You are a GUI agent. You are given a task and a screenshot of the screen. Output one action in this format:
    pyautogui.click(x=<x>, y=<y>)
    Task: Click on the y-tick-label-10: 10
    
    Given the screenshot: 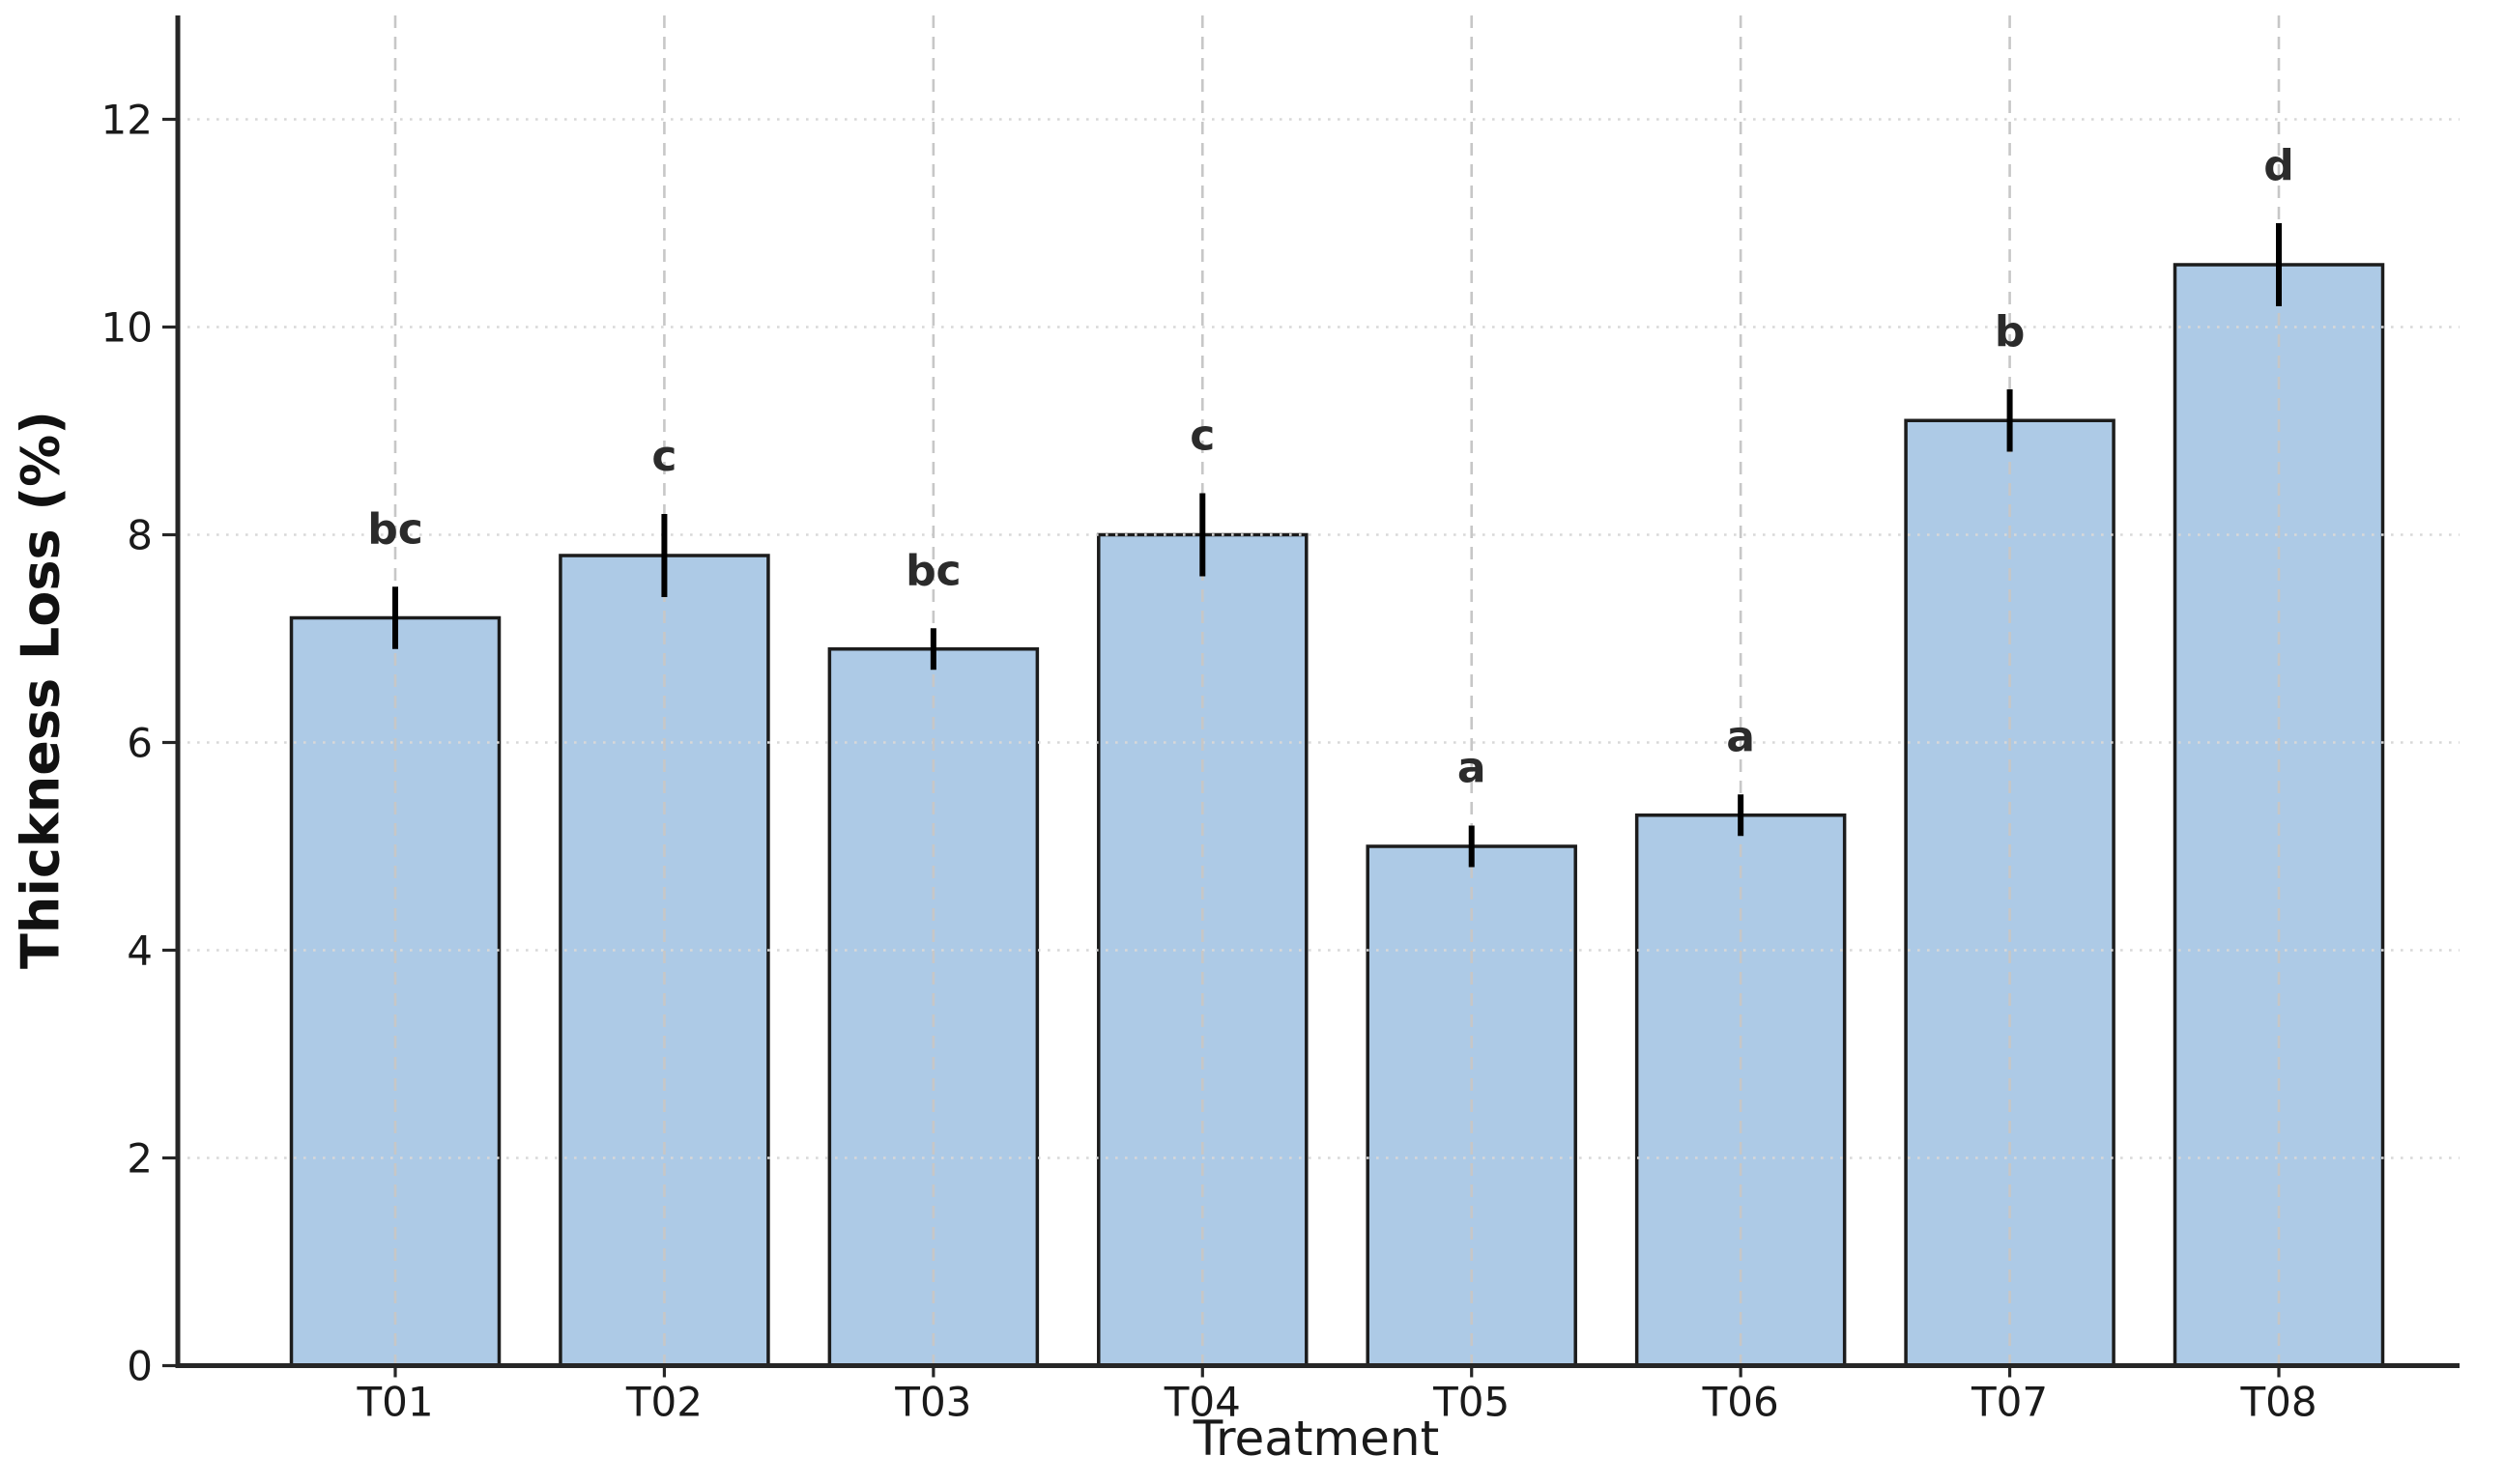 What is the action you would take?
    pyautogui.click(x=127, y=328)
    